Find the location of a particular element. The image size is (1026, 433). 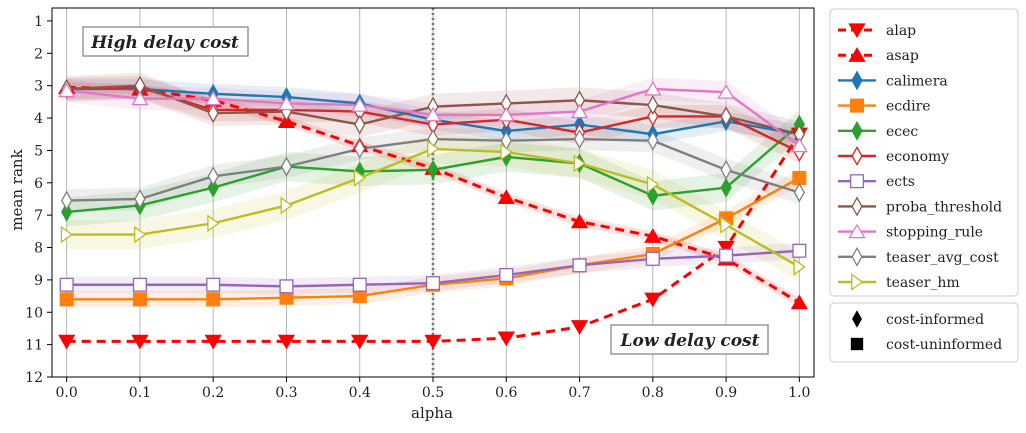

x-tick-label-1: 0.1 is located at coordinates (140, 393).